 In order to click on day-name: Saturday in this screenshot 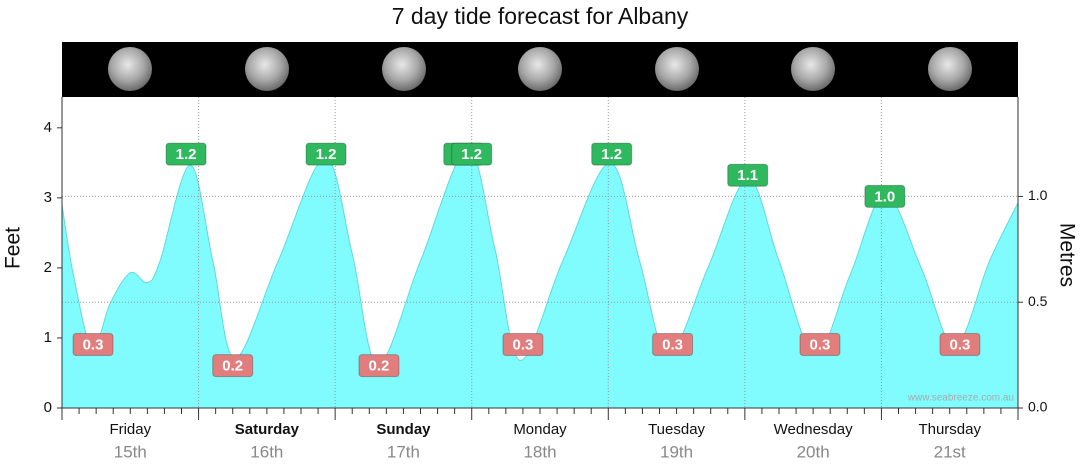, I will do `click(267, 429)`.